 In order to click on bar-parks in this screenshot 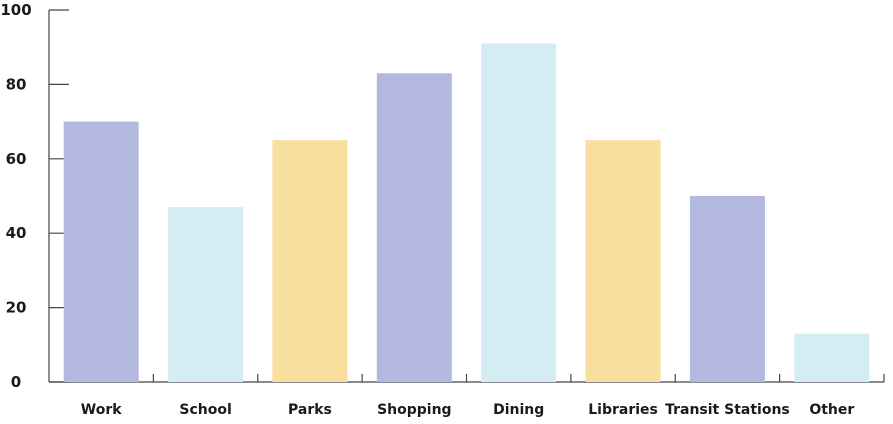, I will do `click(310, 261)`.